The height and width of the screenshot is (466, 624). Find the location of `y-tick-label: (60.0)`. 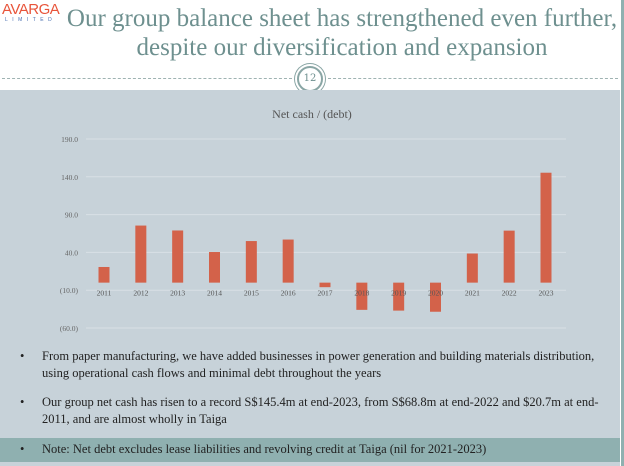

y-tick-label: (60.0) is located at coordinates (69, 328).